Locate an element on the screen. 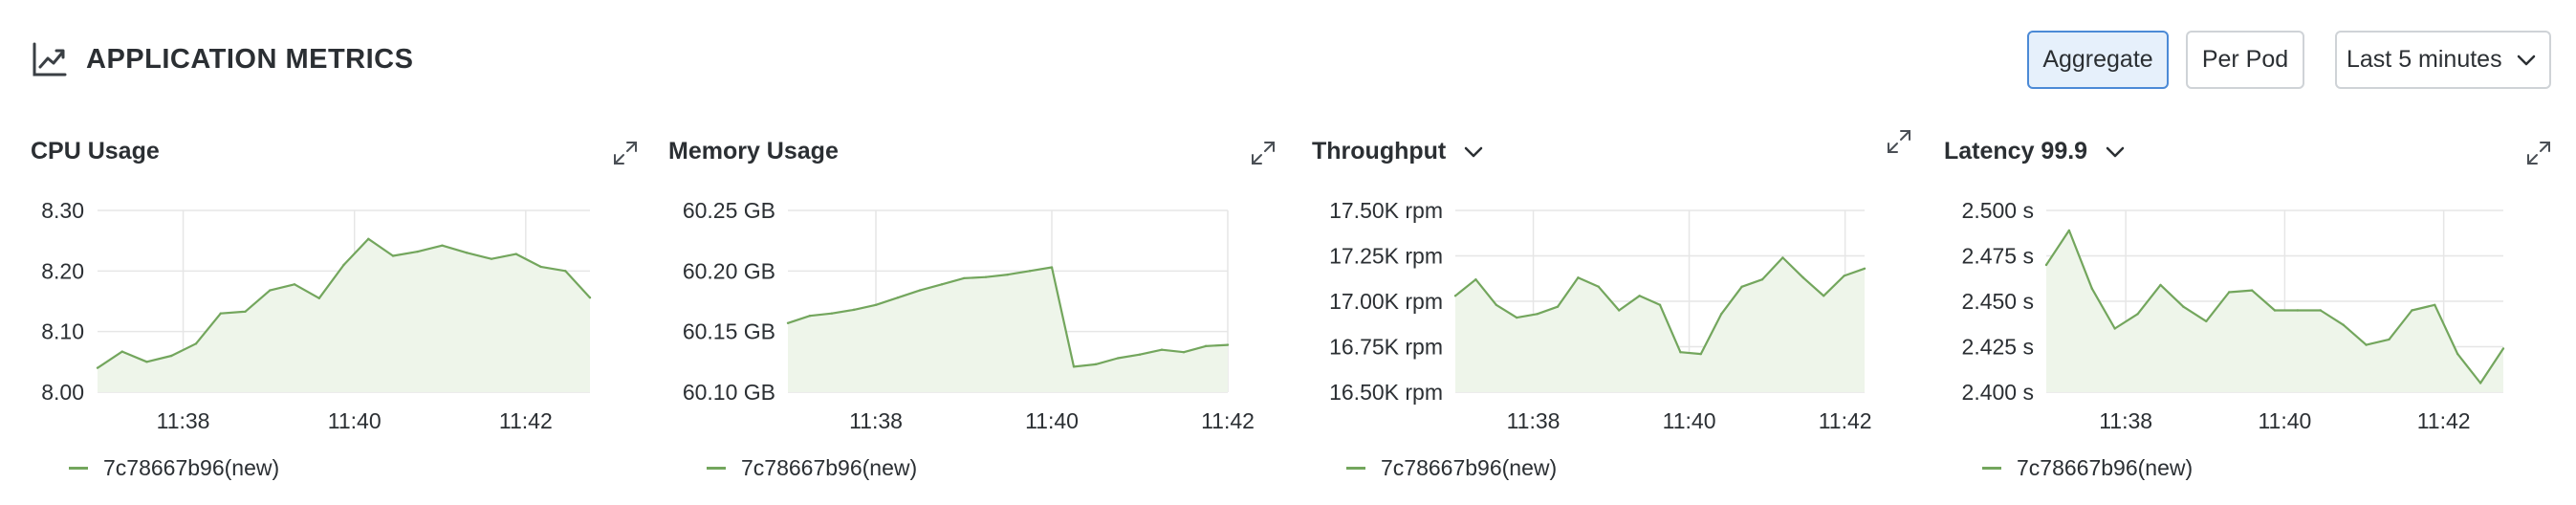 This screenshot has height=505, width=2576. throughput-metric-select: Throughput is located at coordinates (1398, 151).